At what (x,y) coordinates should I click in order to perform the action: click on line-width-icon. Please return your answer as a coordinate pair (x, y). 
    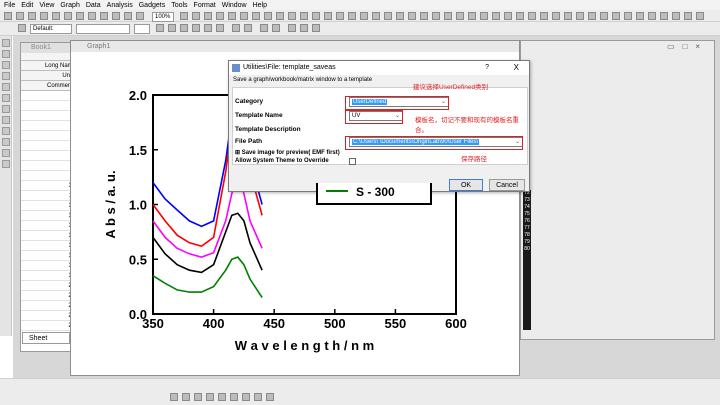
    Looking at the image, I should click on (276, 28).